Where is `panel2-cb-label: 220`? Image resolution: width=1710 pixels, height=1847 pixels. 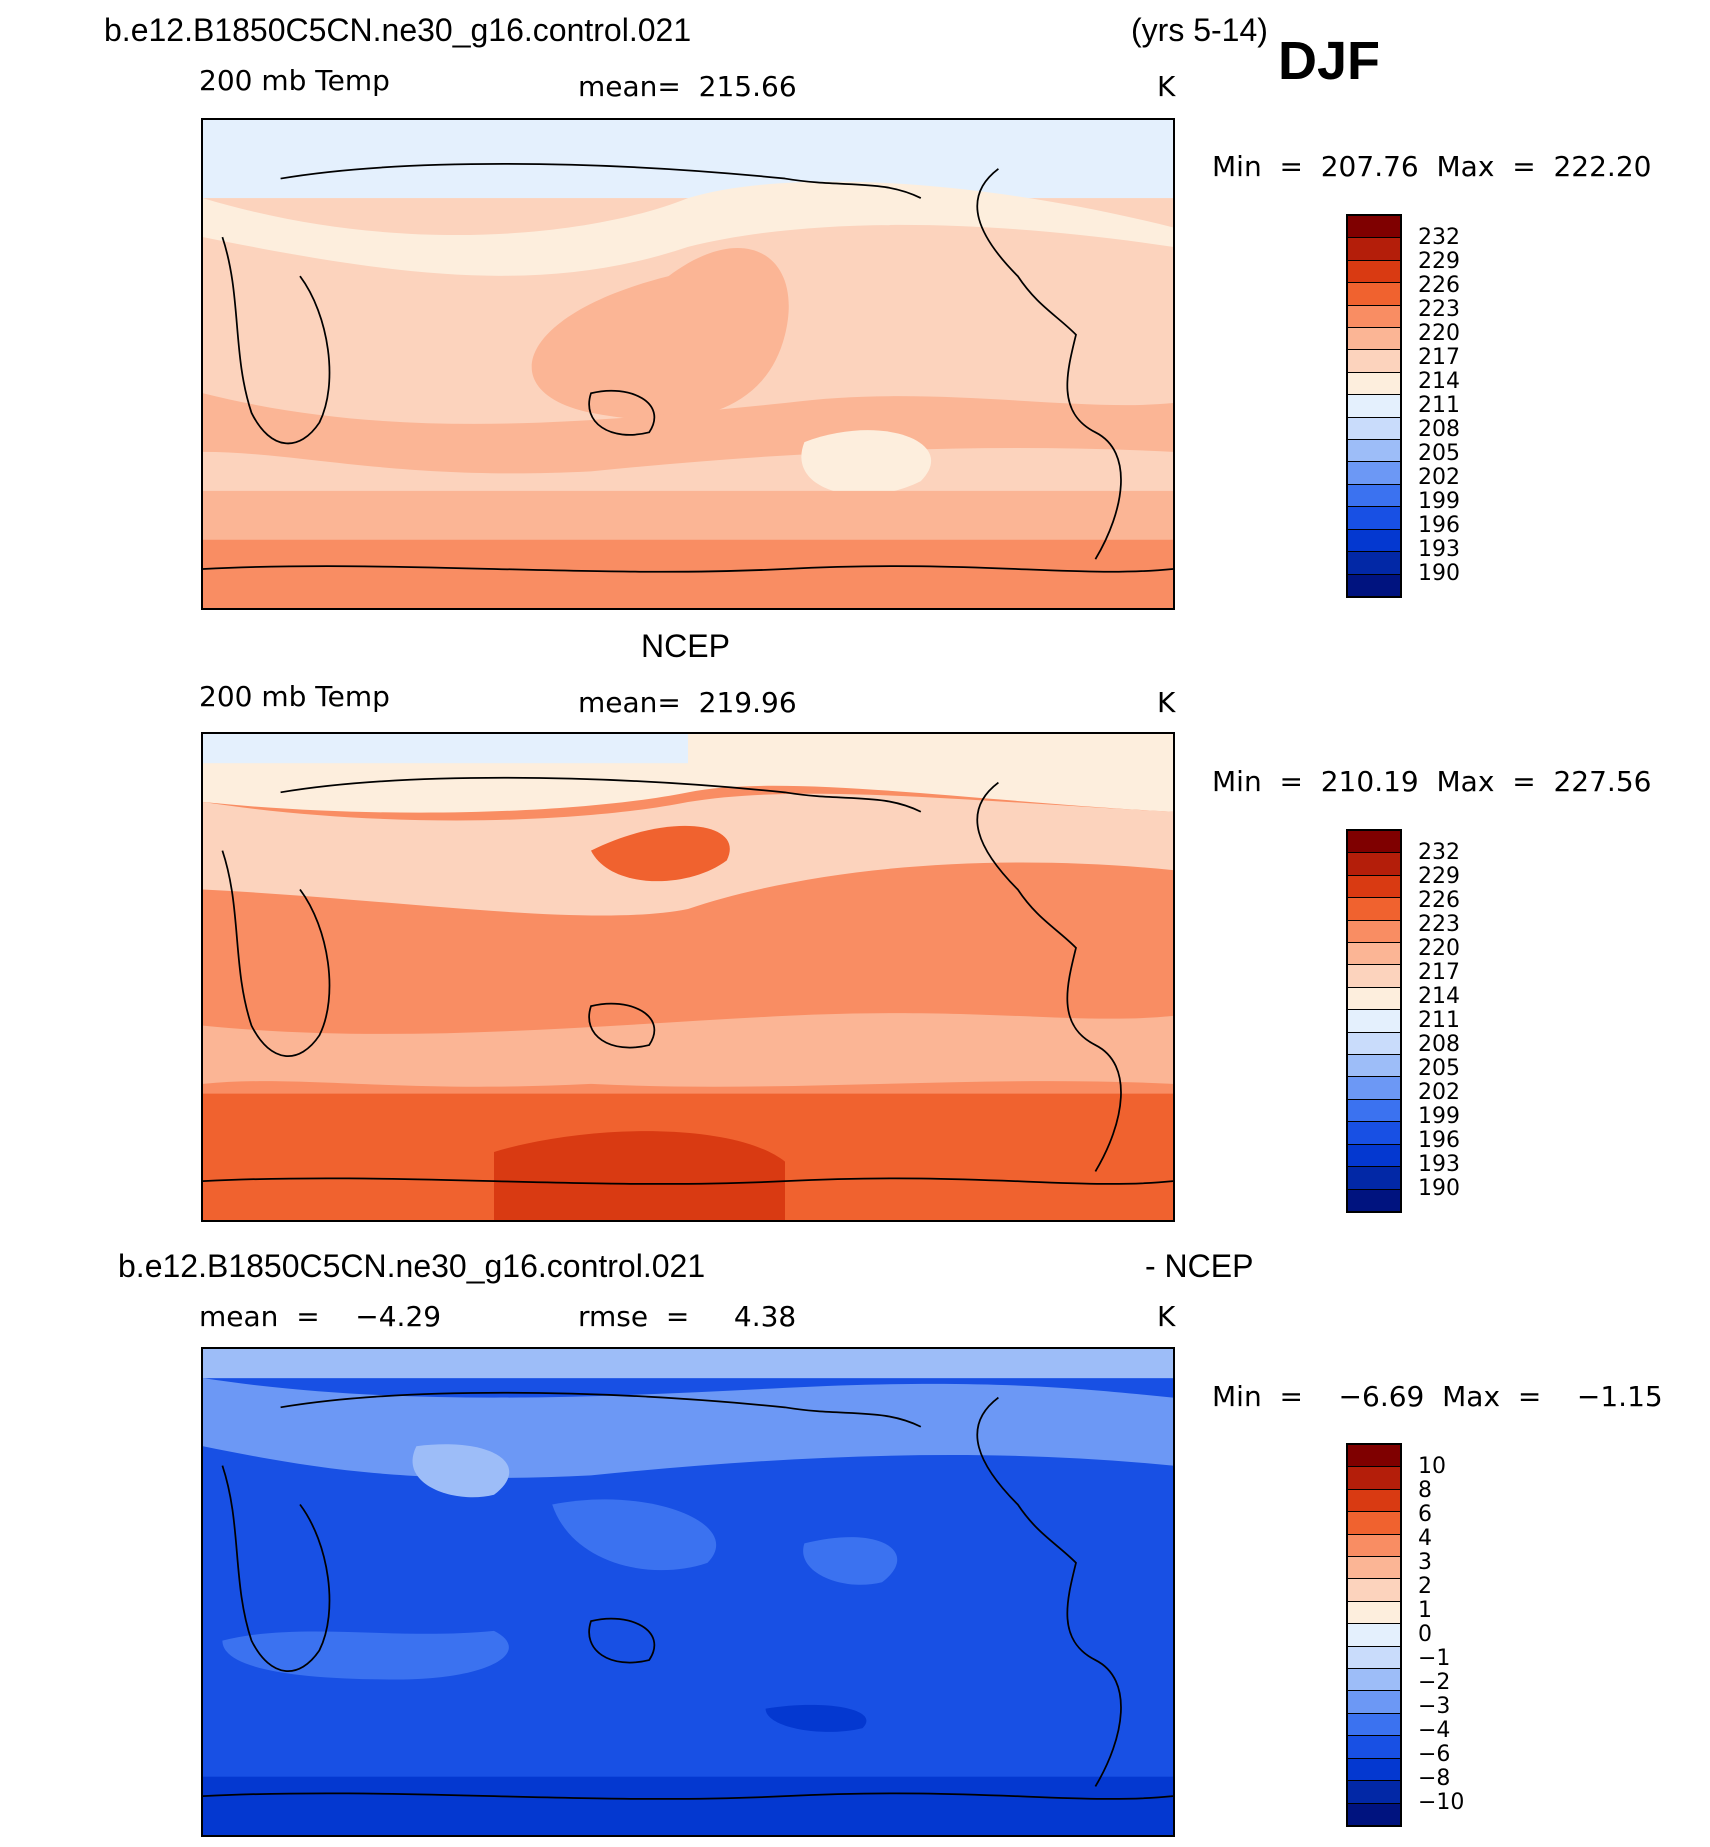 panel2-cb-label: 220 is located at coordinates (1439, 948).